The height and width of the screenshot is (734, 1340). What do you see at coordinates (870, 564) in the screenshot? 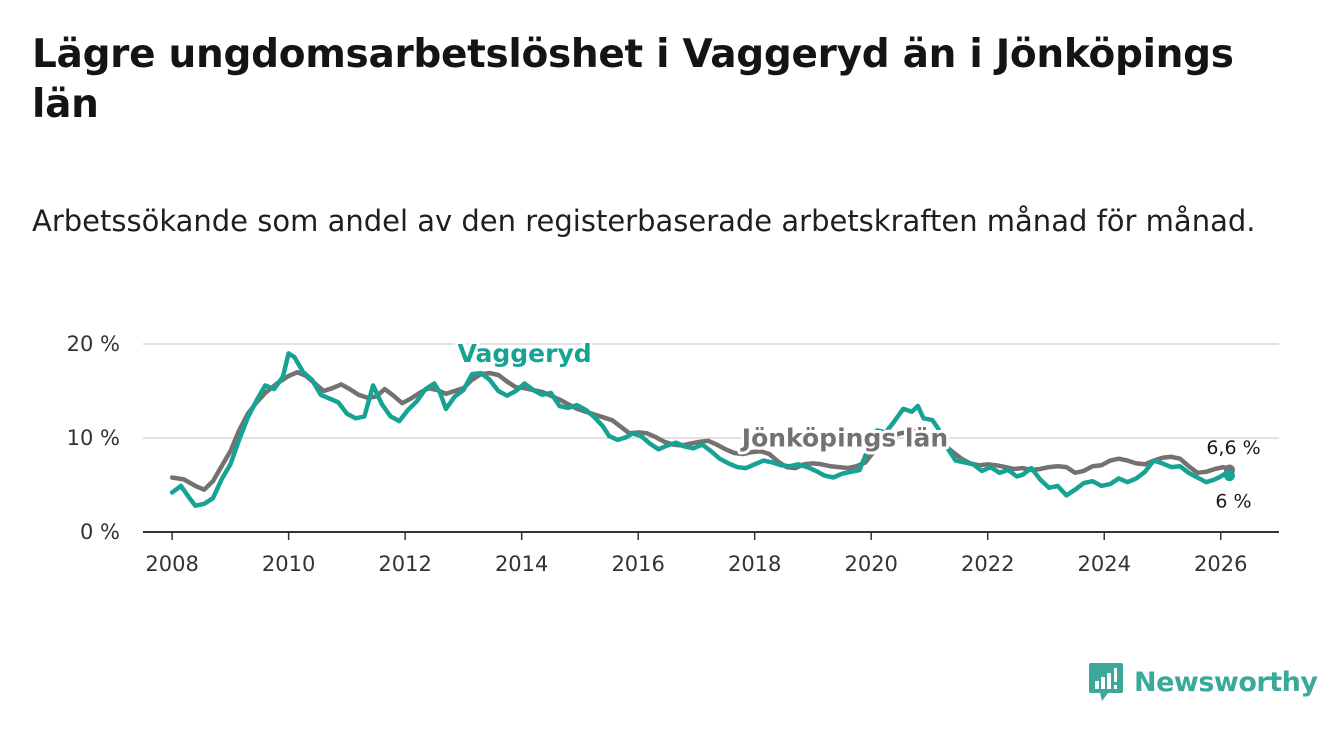
I see `x-tick-label: 2020` at bounding box center [870, 564].